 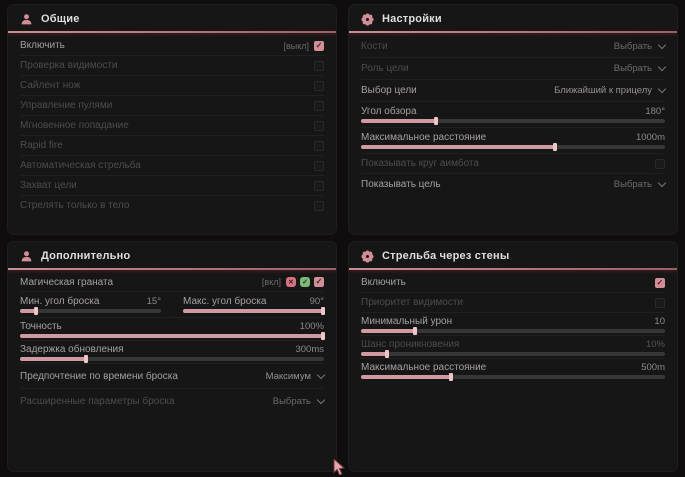 I want to click on row-enable: Включить, so click(x=513, y=283).